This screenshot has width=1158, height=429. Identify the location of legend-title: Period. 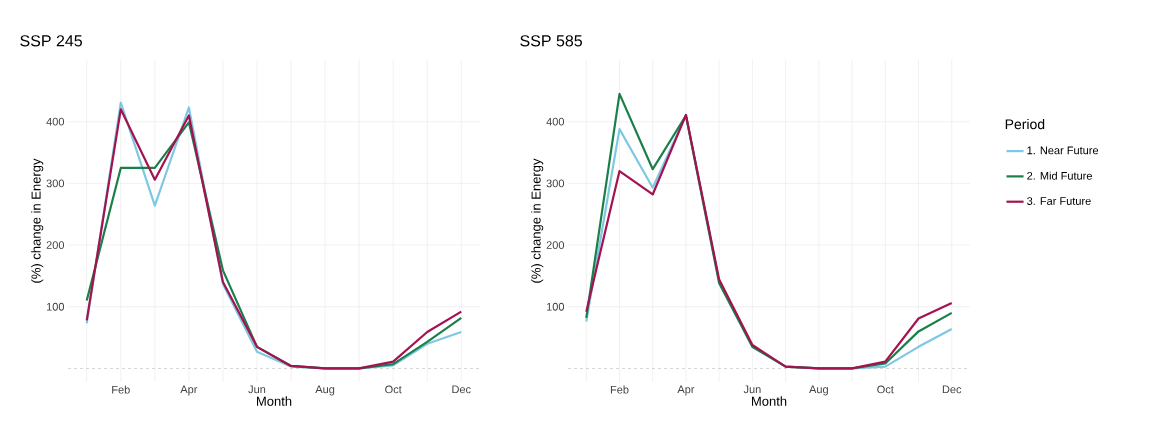
(1025, 124).